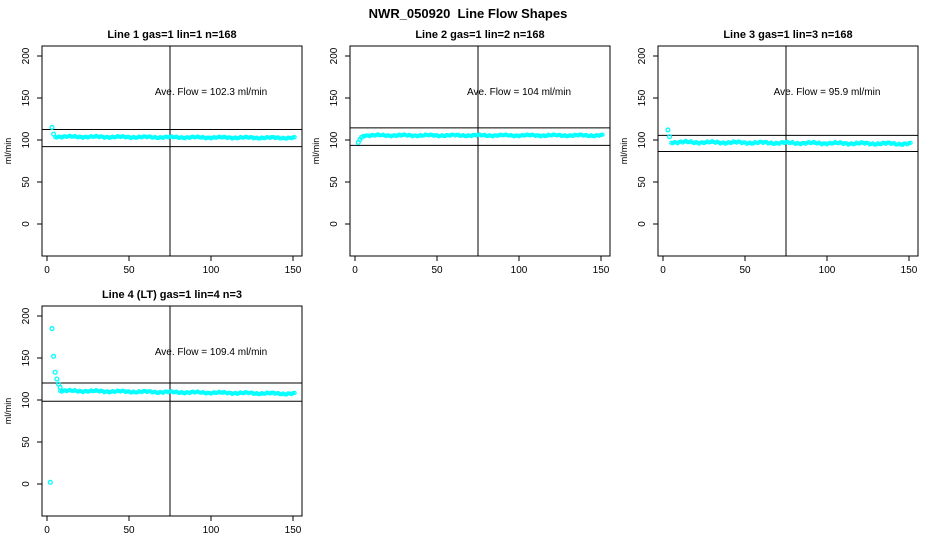  What do you see at coordinates (211, 352) in the screenshot?
I see `ave-flow-annotation: Ave. Flow = 109.4 ml/min` at bounding box center [211, 352].